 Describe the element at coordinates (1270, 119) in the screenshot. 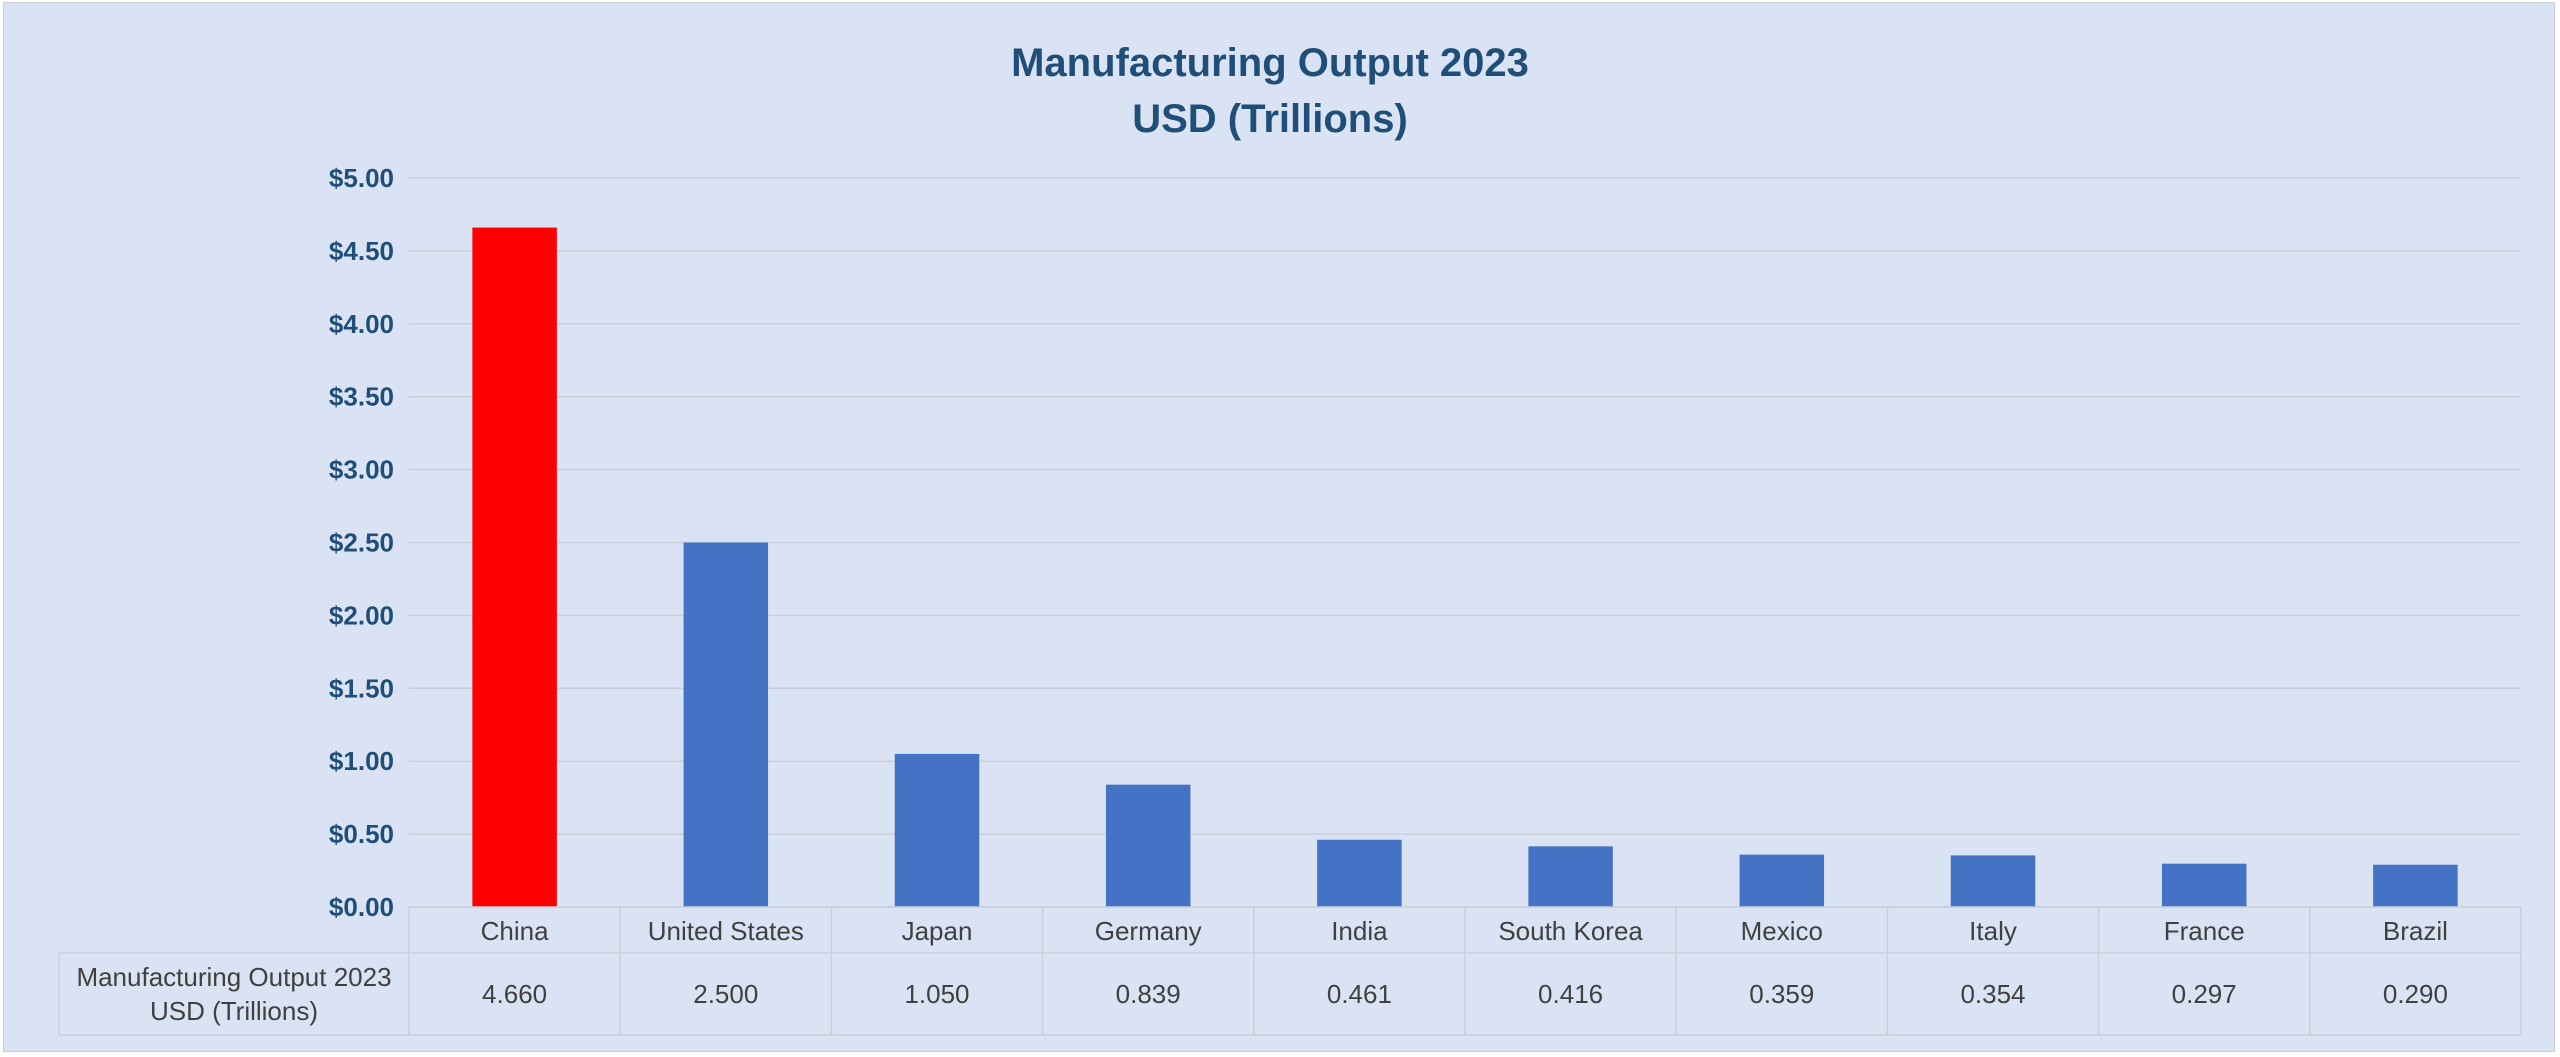

I see `chart-subtitle: USD (Trillions)` at that location.